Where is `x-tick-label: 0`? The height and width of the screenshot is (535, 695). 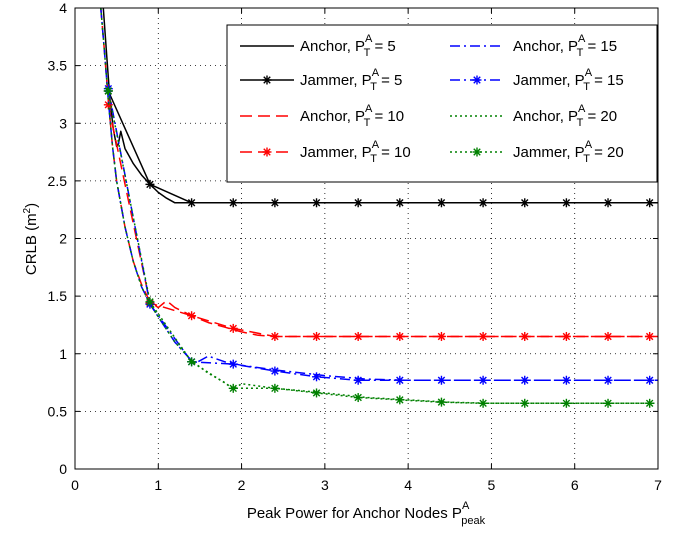
x-tick-label: 0 is located at coordinates (75, 485).